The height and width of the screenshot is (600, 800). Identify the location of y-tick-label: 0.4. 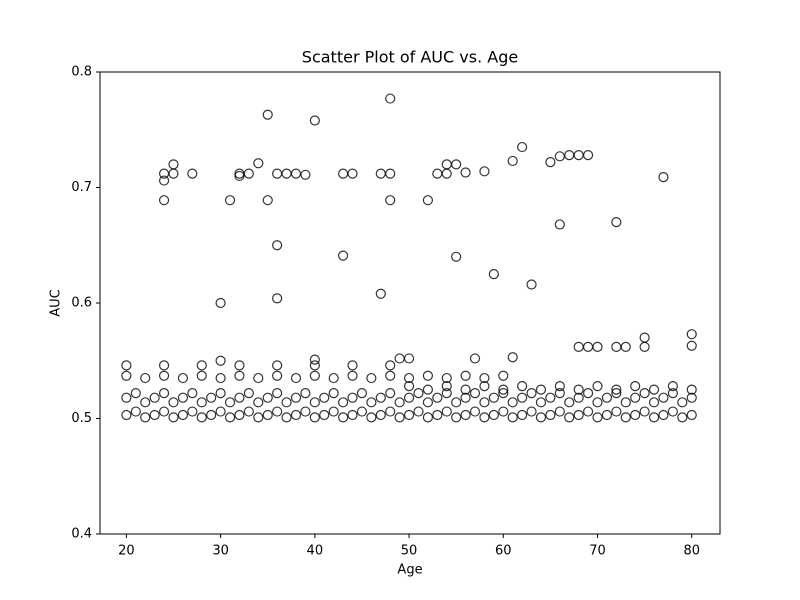
(81, 534).